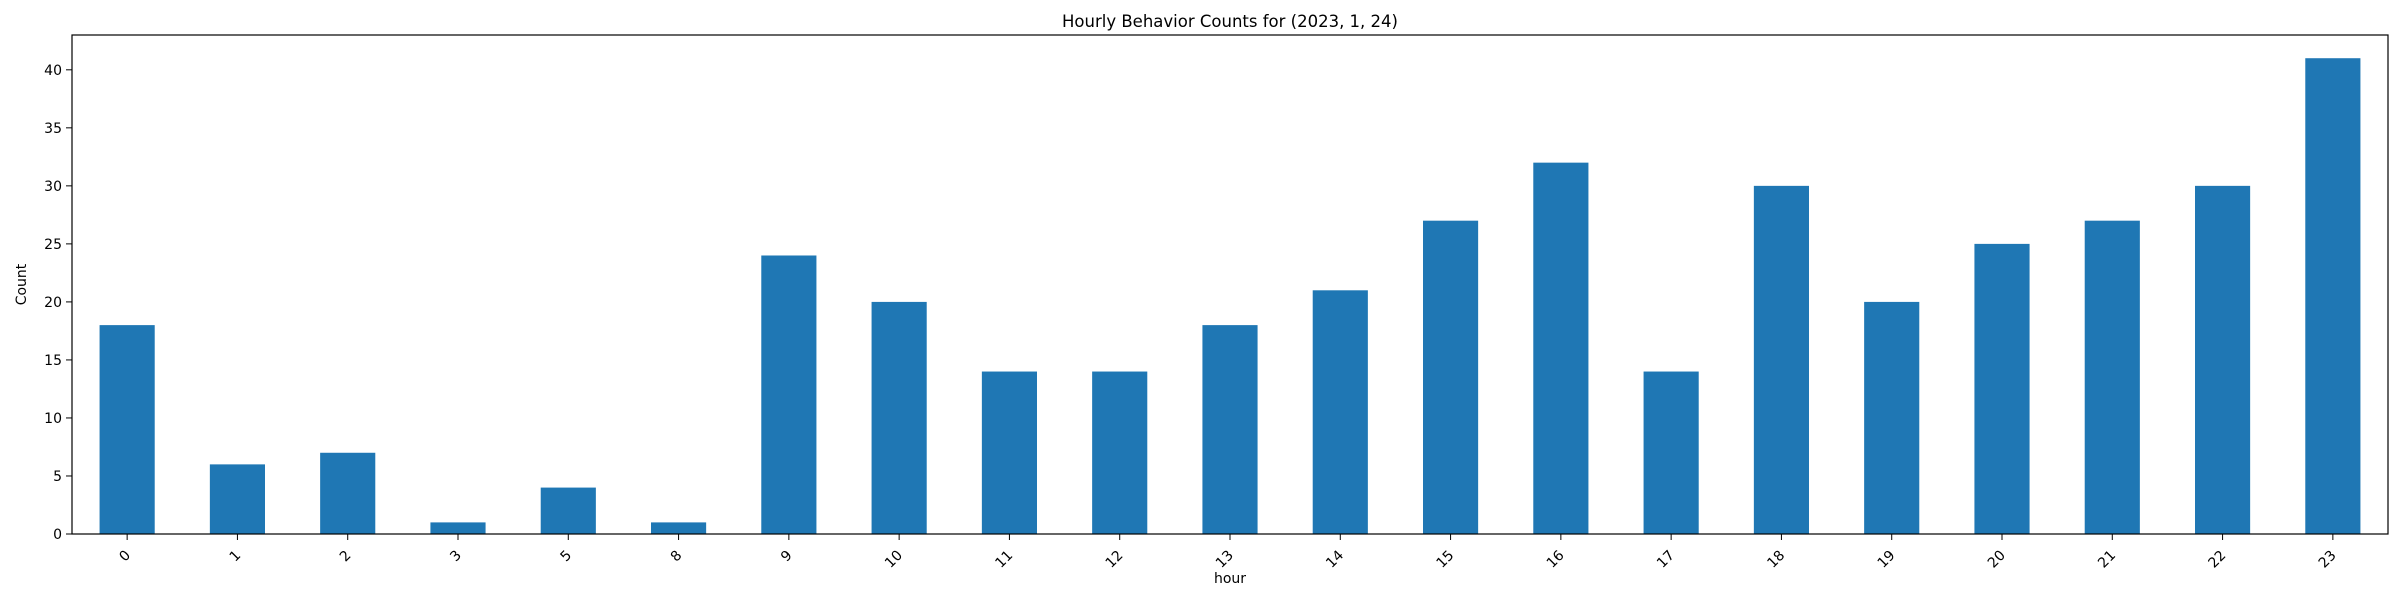  What do you see at coordinates (53, 71) in the screenshot?
I see `y-tick-label: 40` at bounding box center [53, 71].